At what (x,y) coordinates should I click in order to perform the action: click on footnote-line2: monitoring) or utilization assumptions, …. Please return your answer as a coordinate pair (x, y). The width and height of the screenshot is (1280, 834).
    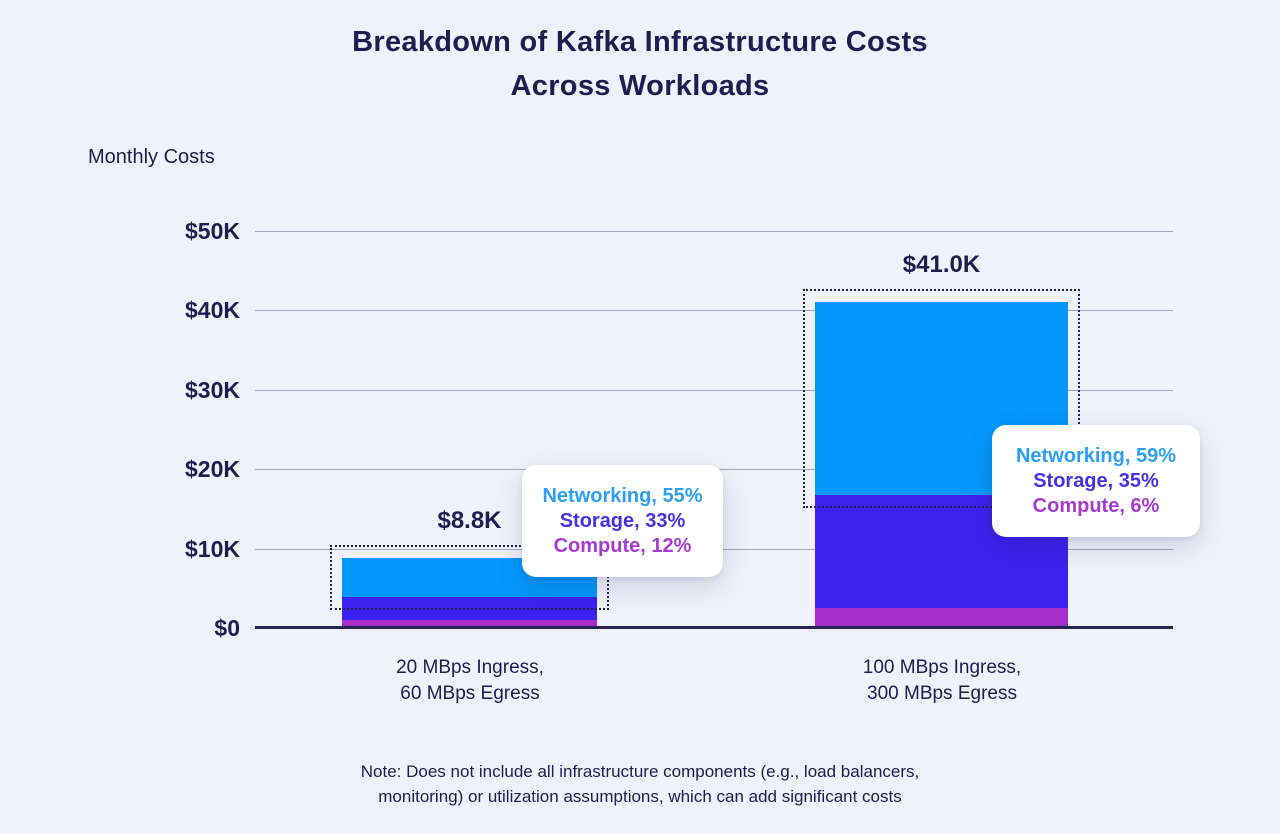
    Looking at the image, I should click on (640, 796).